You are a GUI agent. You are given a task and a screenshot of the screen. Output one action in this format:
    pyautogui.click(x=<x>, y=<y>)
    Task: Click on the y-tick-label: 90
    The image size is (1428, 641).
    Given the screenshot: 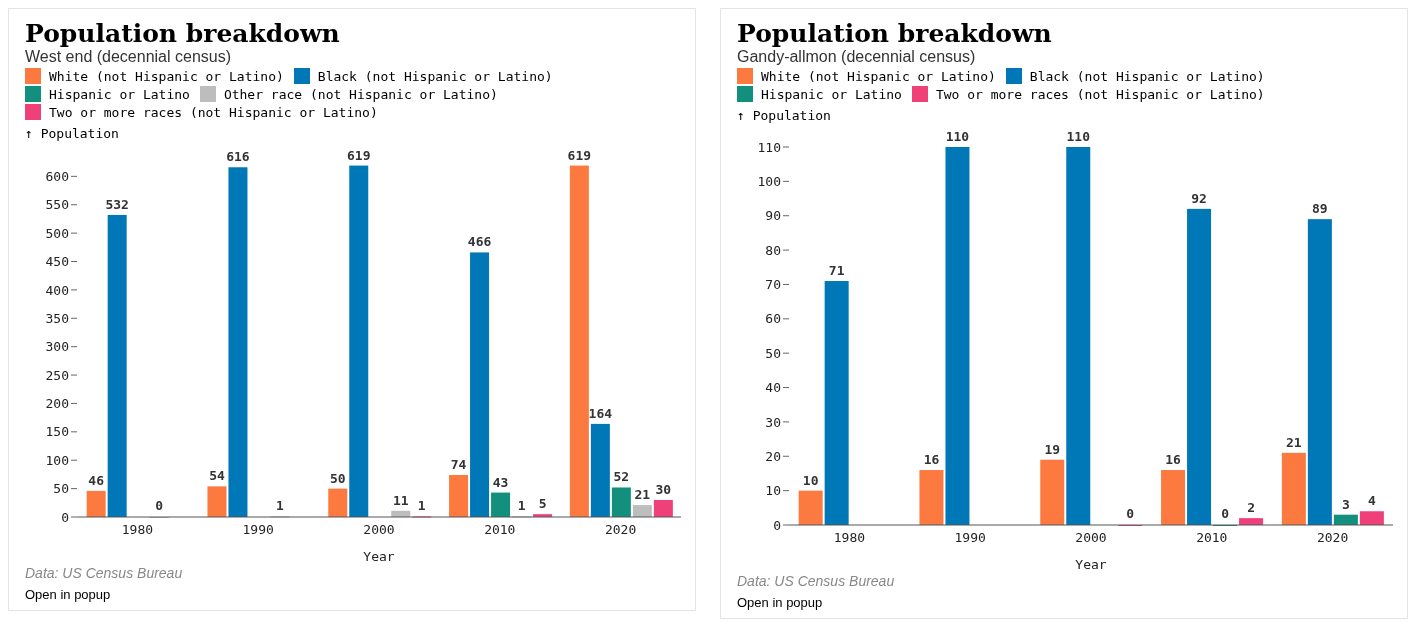 What is the action you would take?
    pyautogui.click(x=773, y=216)
    